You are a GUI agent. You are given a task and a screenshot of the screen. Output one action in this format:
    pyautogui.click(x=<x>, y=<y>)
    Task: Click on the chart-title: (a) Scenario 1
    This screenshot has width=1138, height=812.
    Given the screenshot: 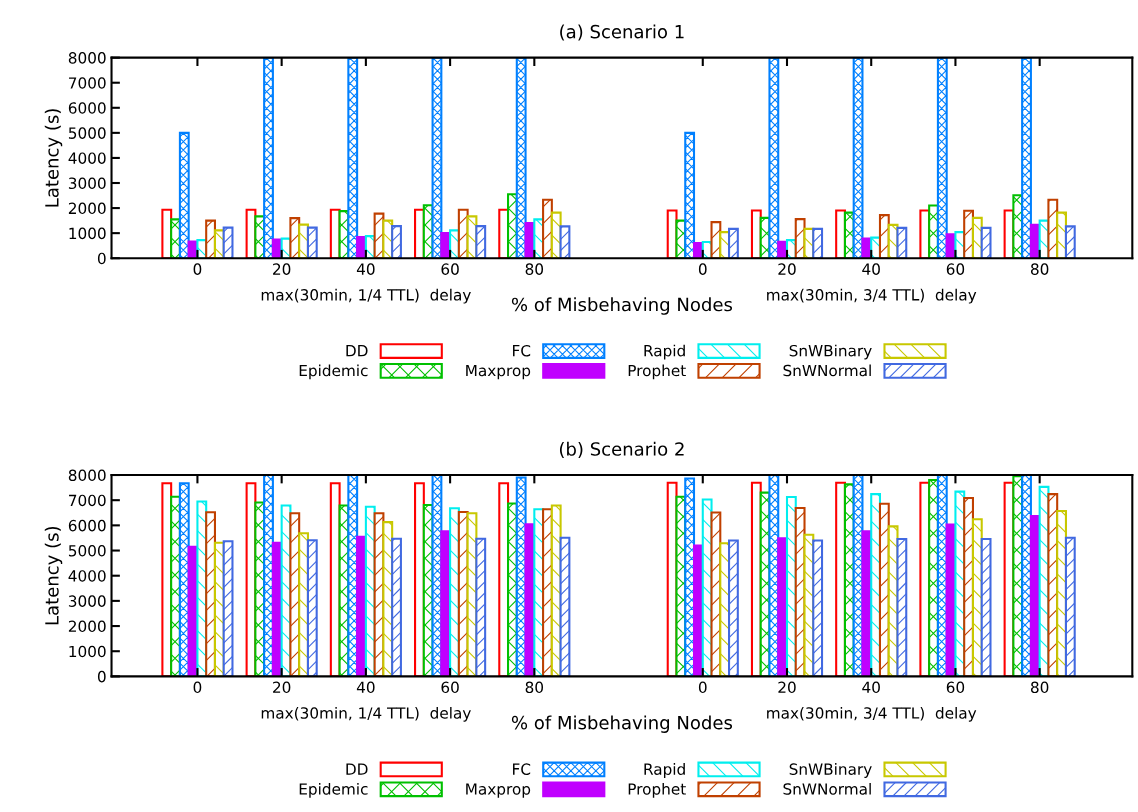 What is the action you would take?
    pyautogui.click(x=622, y=32)
    